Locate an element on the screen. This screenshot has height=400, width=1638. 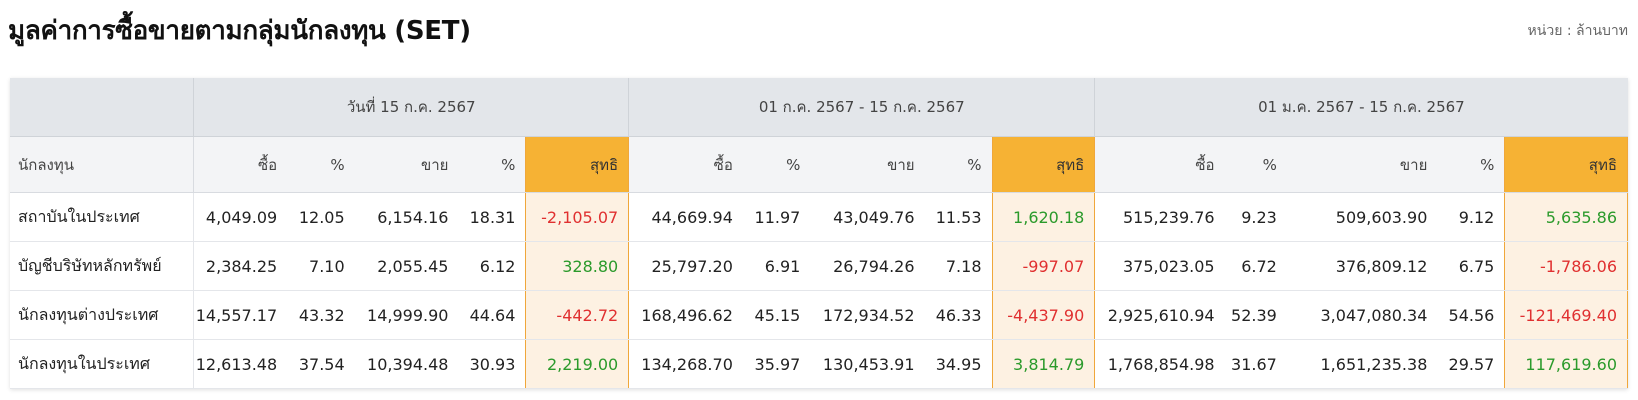
buy-value: 515,239.76 is located at coordinates (1159, 217).